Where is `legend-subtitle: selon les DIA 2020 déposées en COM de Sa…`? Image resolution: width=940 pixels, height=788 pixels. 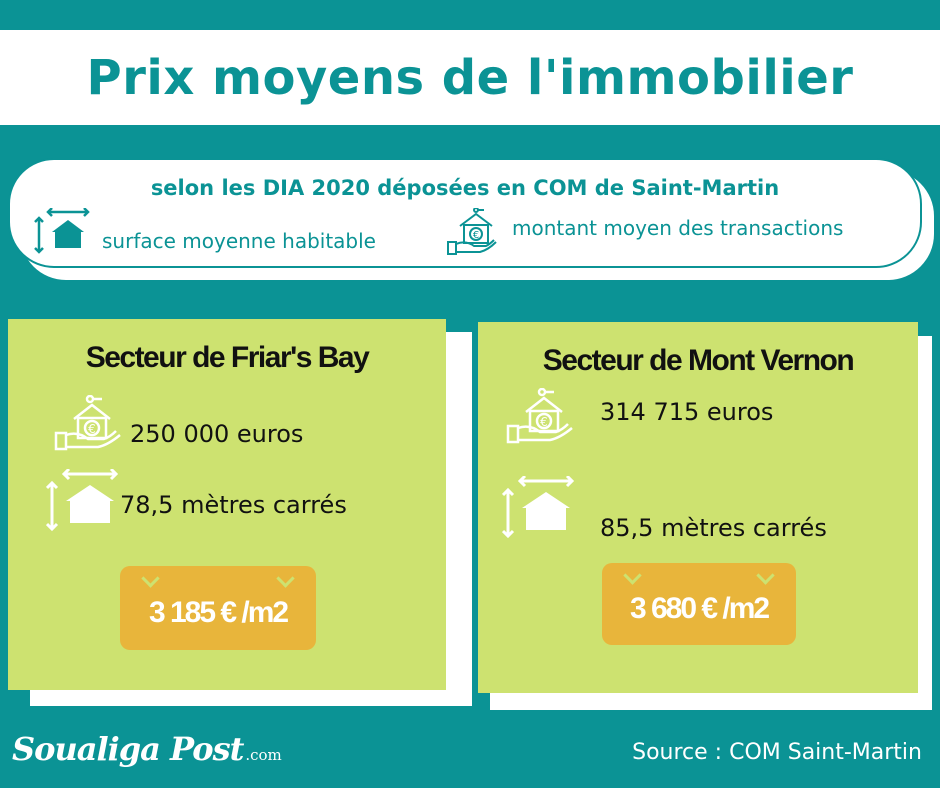 legend-subtitle: selon les DIA 2020 déposées en COM de Sa… is located at coordinates (465, 188).